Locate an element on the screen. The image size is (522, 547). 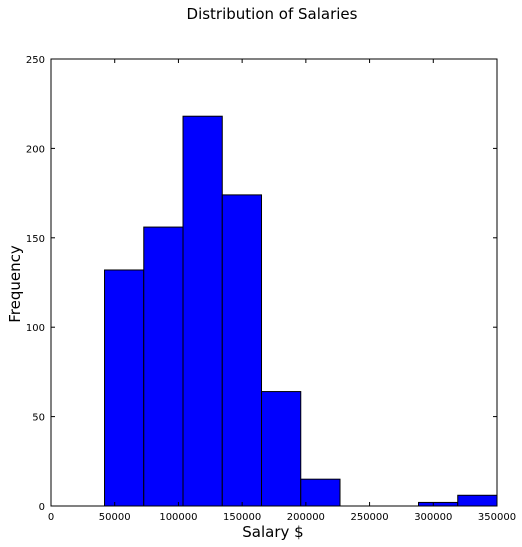
x-tick-label-1: 50000 is located at coordinates (115, 517).